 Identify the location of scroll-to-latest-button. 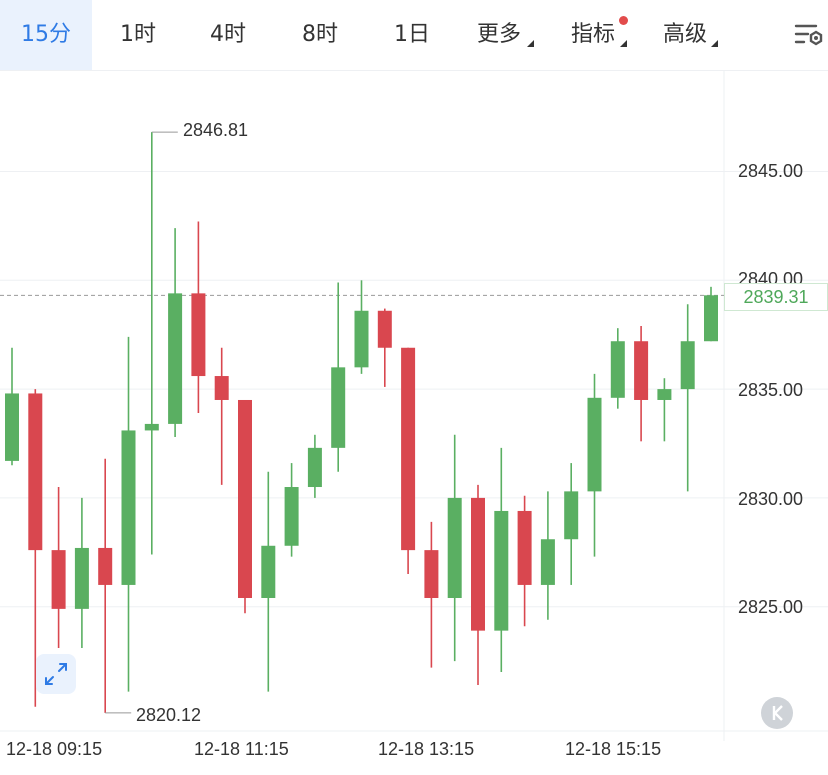
(777, 713).